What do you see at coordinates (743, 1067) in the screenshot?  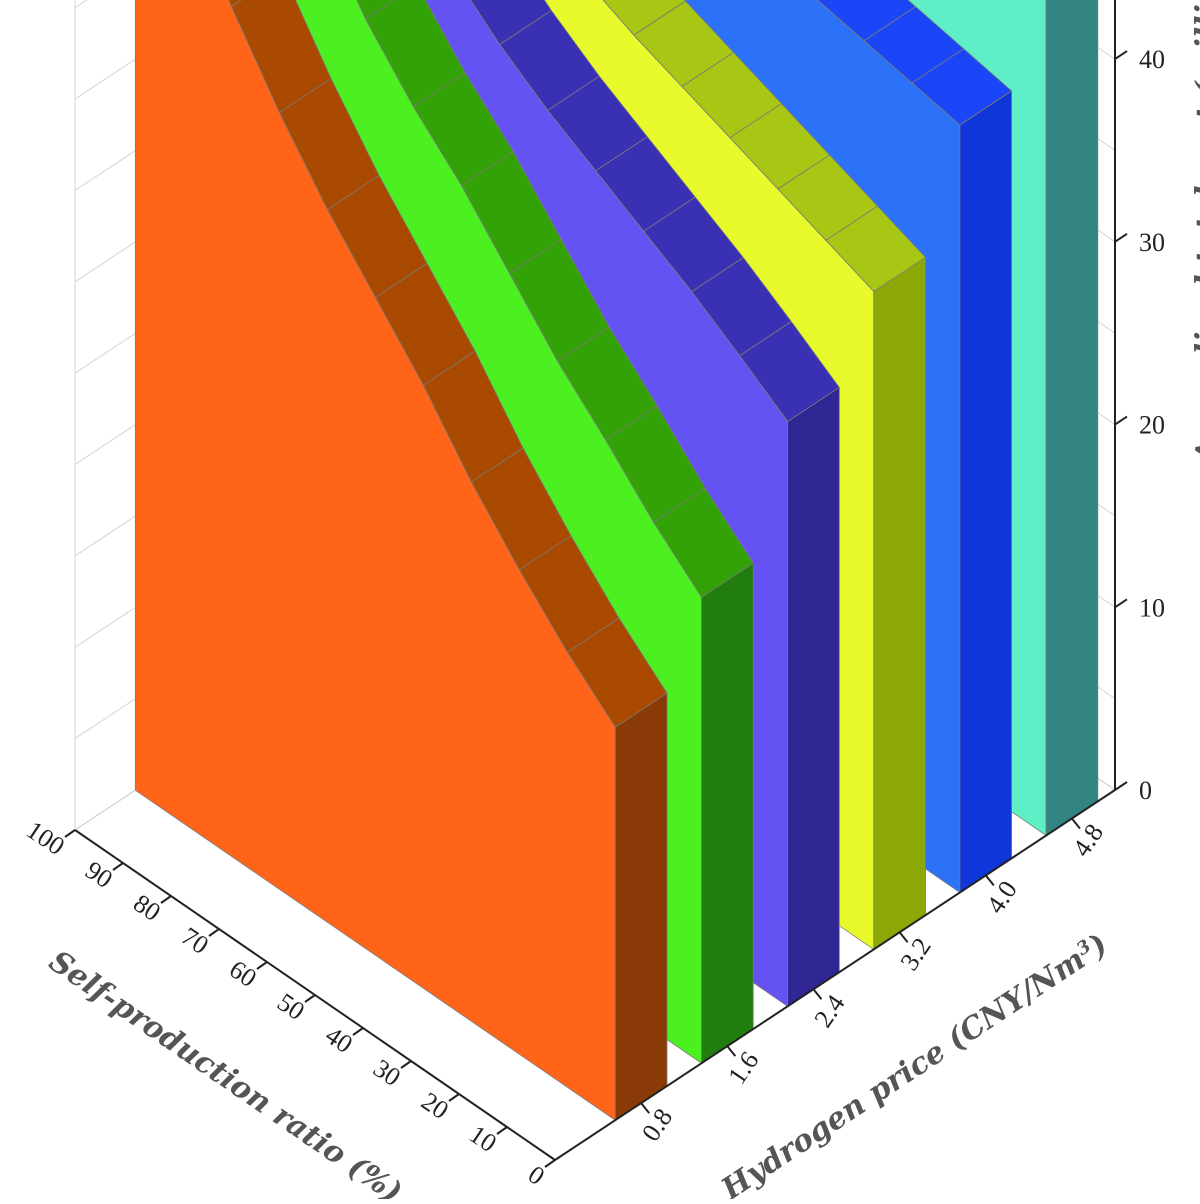 I see `y-tick-label: 1.6` at bounding box center [743, 1067].